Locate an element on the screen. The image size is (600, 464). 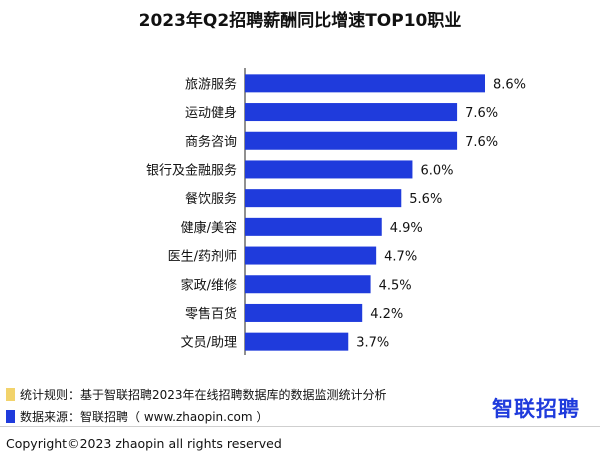
value-label: 3.7% is located at coordinates (372, 343).